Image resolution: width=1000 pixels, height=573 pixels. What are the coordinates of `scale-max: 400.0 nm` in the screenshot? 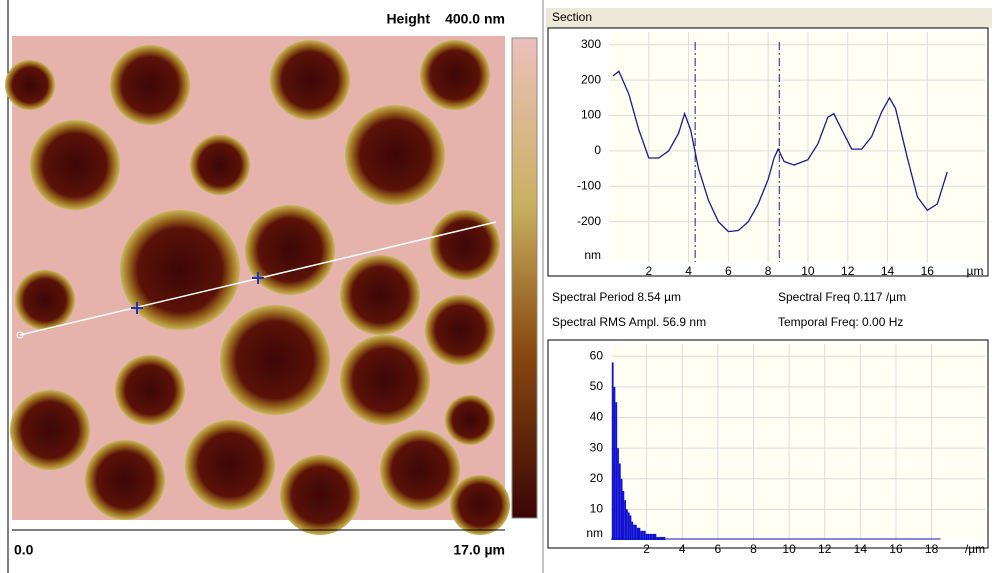 It's located at (475, 19).